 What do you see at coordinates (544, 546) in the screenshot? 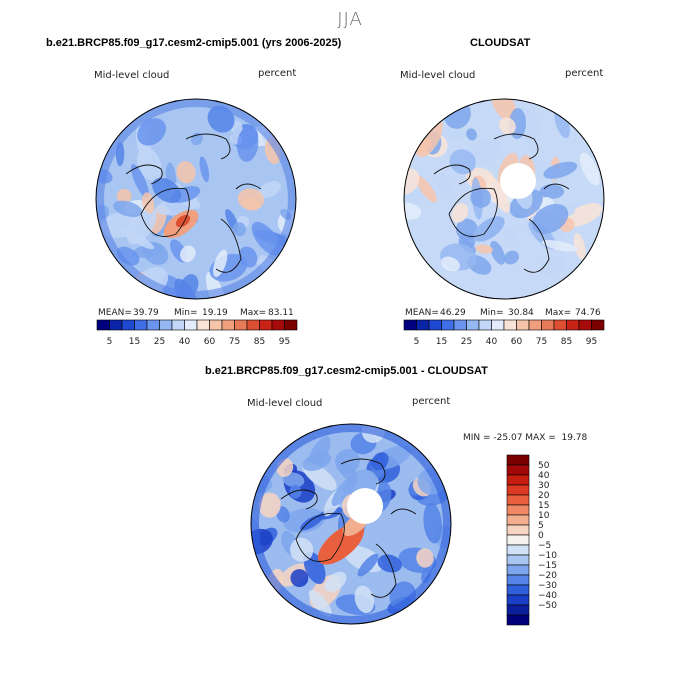
I see `panel3-colorbar-tick-8: −5` at bounding box center [544, 546].